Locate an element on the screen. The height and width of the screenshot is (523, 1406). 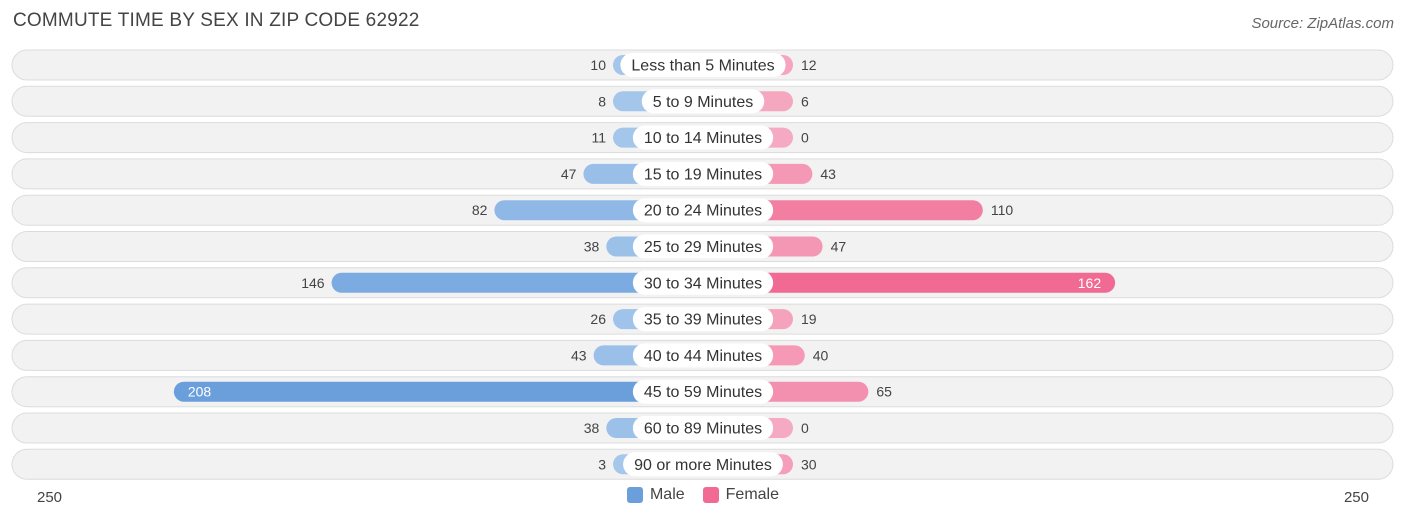
chart-row: 10 to 14 Minutes 11 0 is located at coordinates (702, 138).